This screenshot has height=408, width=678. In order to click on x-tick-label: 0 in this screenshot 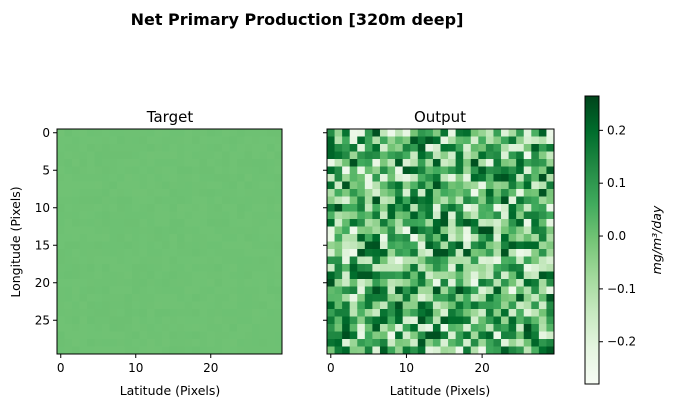, I will do `click(61, 368)`.